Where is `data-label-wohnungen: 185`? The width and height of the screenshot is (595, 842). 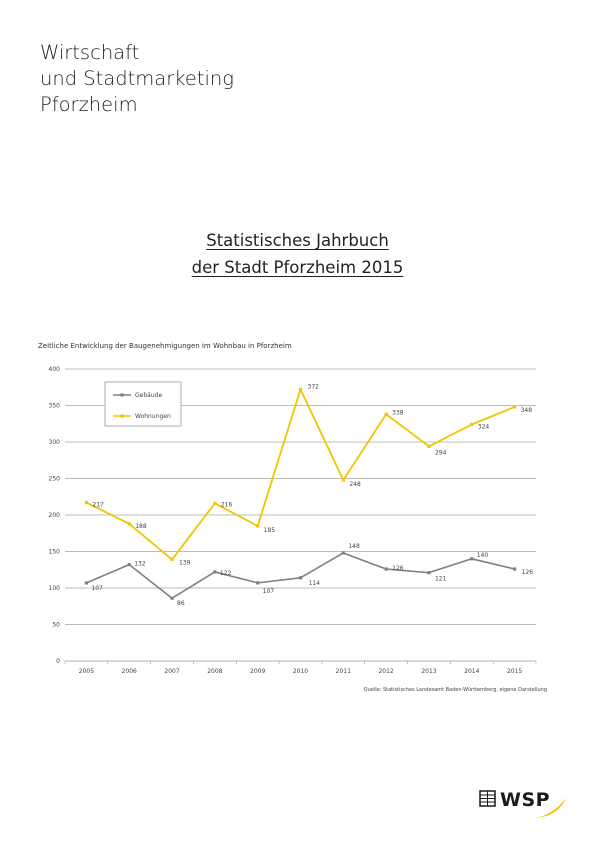
data-label-wohnungen: 185 is located at coordinates (270, 530).